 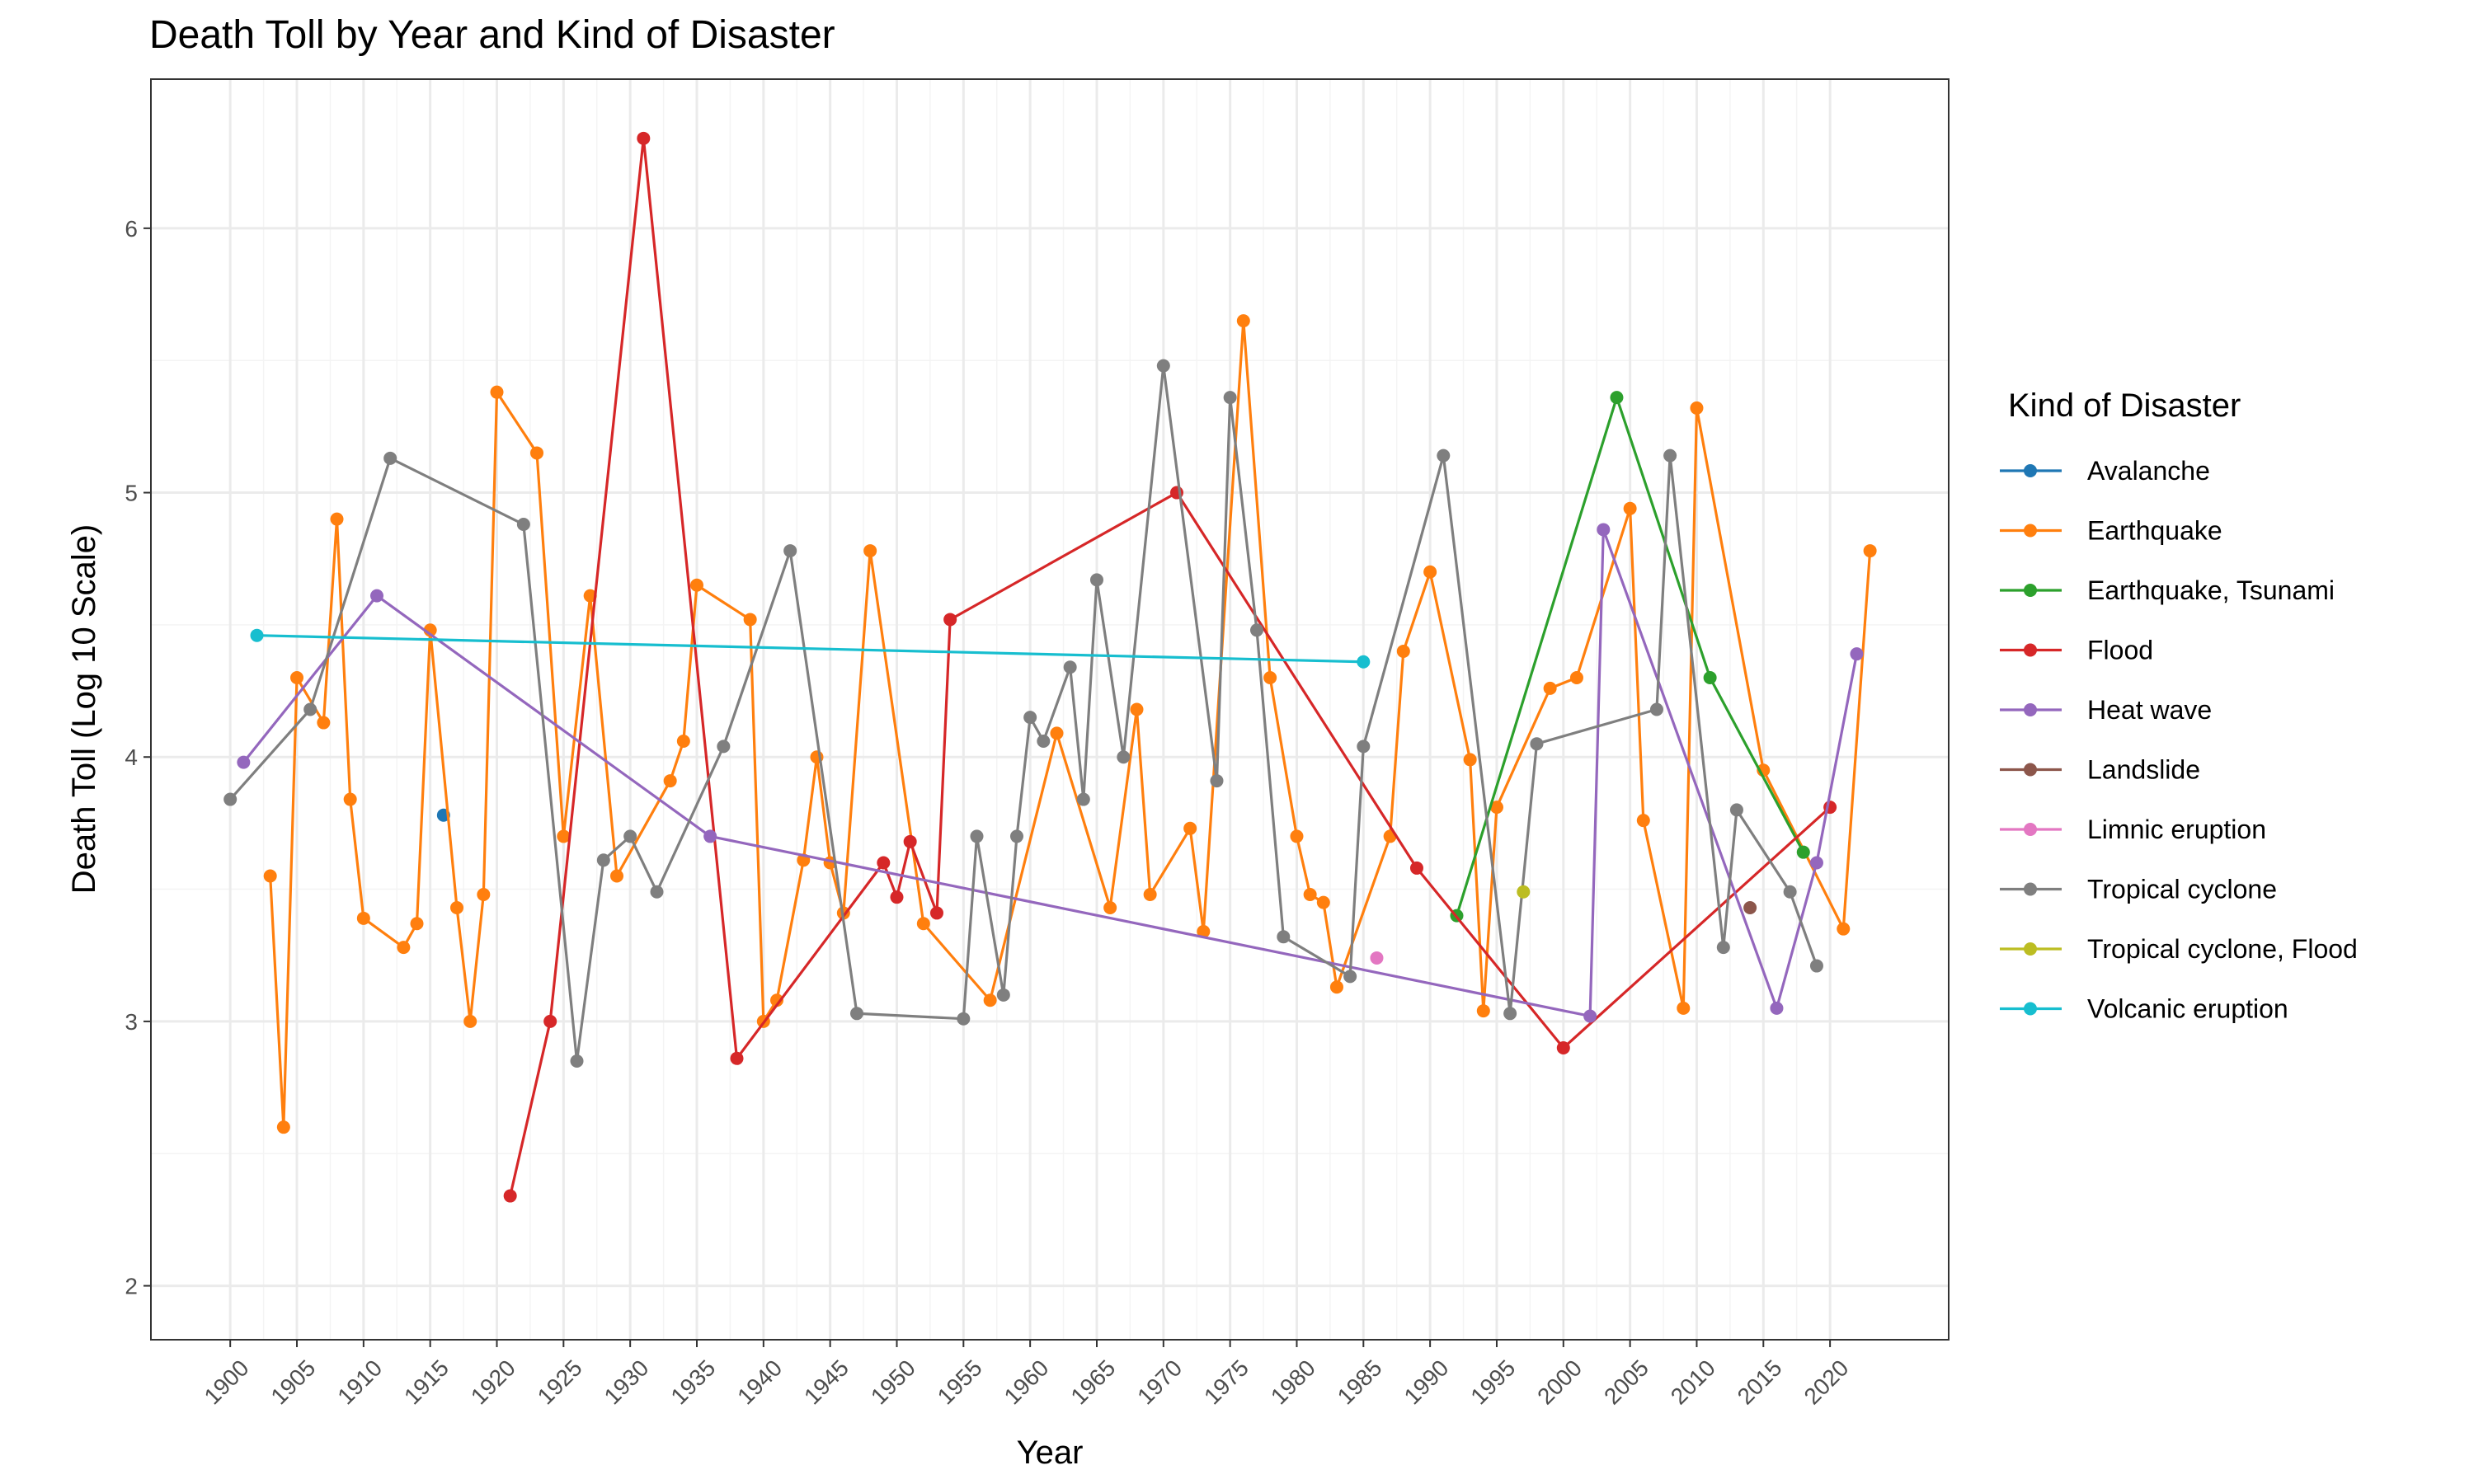 I want to click on legend-label: Volcanic eruption, so click(x=2187, y=1009).